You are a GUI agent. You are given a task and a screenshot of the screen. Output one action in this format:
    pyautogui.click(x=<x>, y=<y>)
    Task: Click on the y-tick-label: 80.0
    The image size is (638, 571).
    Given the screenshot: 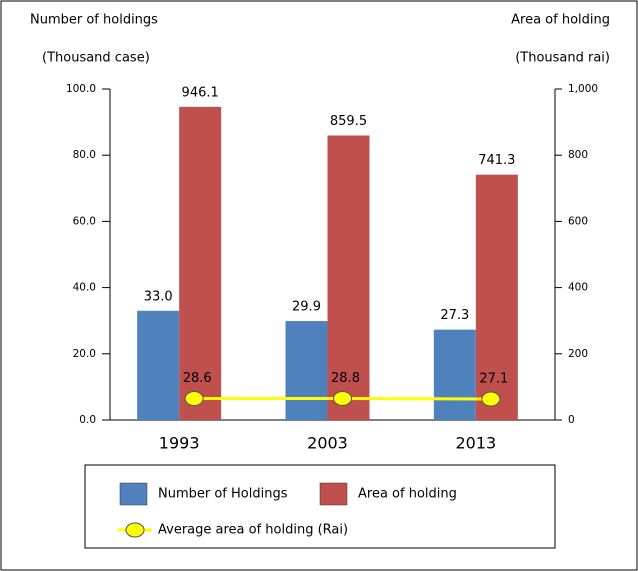 What is the action you would take?
    pyautogui.click(x=84, y=155)
    